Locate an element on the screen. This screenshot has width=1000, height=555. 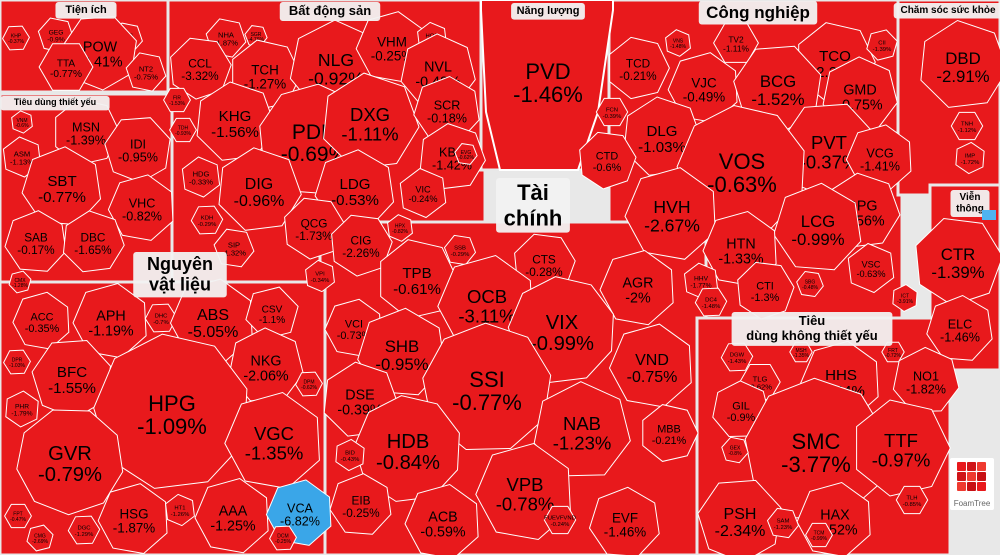
stock-cell-dbc: DBC-1.65% is located at coordinates (93, 241).